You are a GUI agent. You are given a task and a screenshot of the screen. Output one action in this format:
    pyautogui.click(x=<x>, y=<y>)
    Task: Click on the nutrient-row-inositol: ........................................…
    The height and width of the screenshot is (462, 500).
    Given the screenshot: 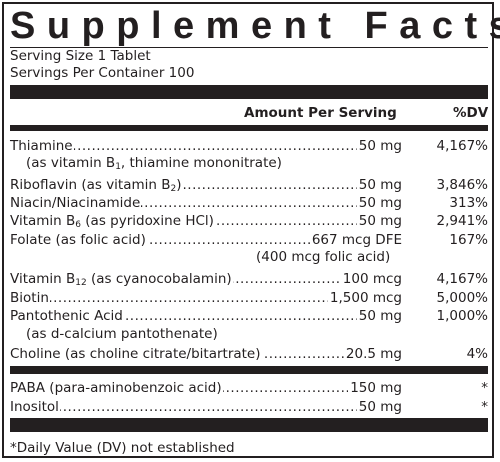 What is the action you would take?
    pyautogui.click(x=249, y=407)
    